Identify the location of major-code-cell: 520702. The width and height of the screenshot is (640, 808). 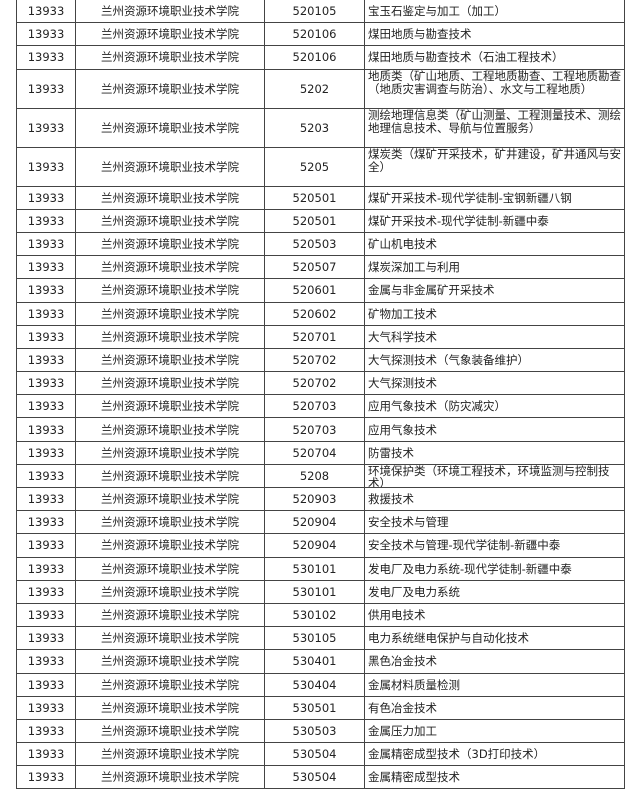
(314, 383).